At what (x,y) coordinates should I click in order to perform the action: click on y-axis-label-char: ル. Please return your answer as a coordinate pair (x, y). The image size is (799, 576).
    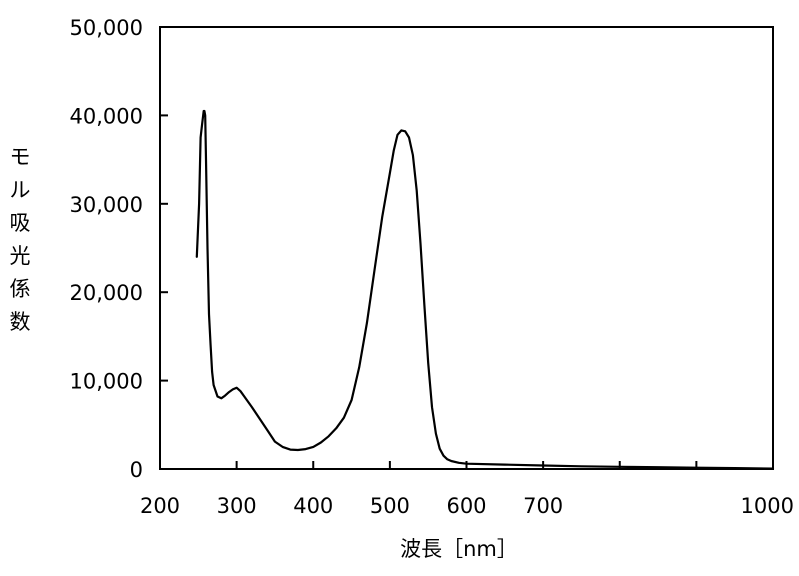
    Looking at the image, I should click on (20, 190).